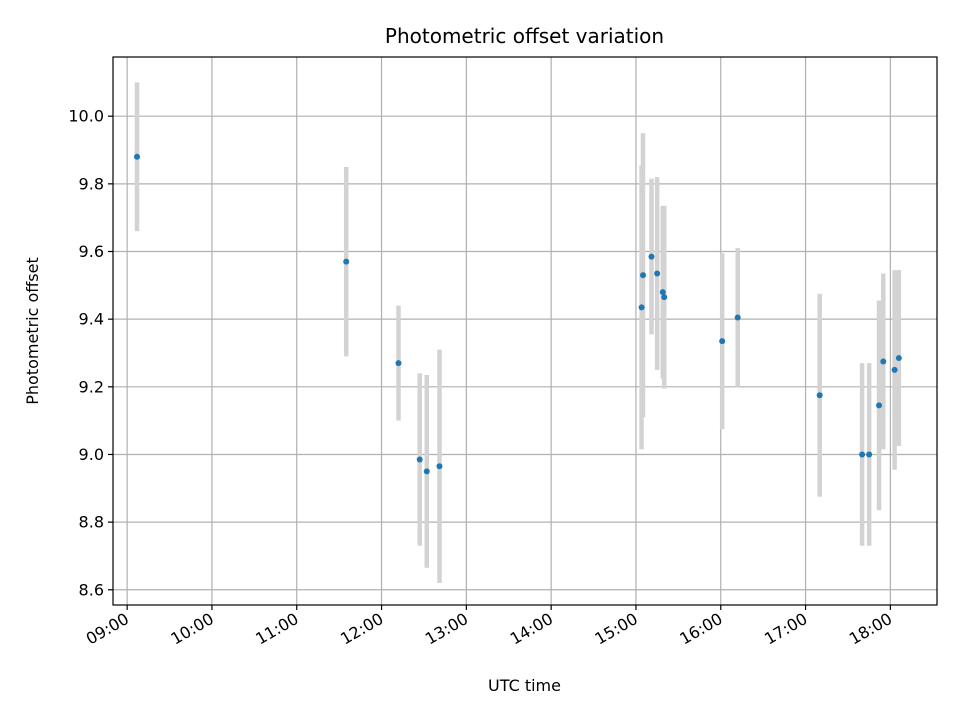 This screenshot has height=720, width=960. What do you see at coordinates (91, 251) in the screenshot?
I see `y-tick-label: 9.6` at bounding box center [91, 251].